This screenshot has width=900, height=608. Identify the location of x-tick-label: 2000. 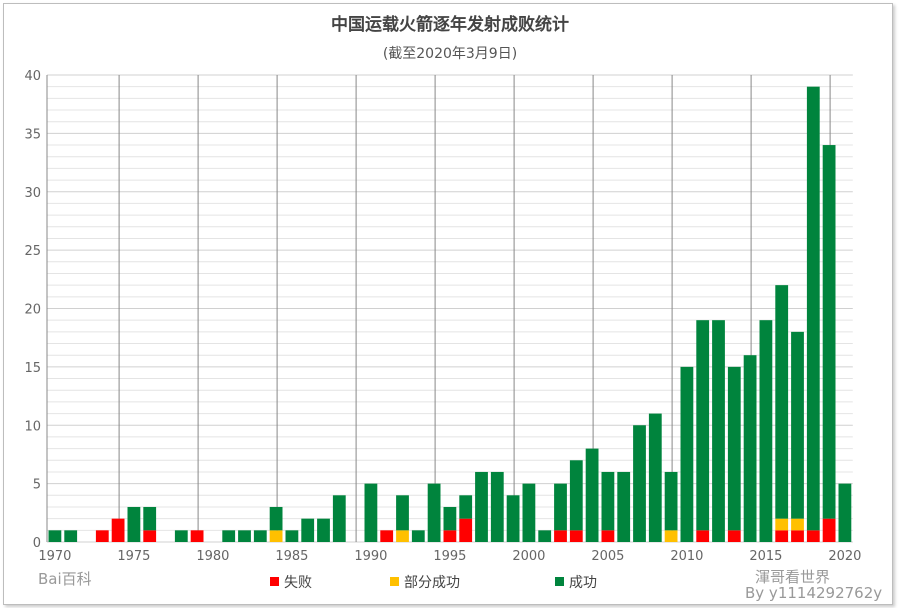
(528, 556).